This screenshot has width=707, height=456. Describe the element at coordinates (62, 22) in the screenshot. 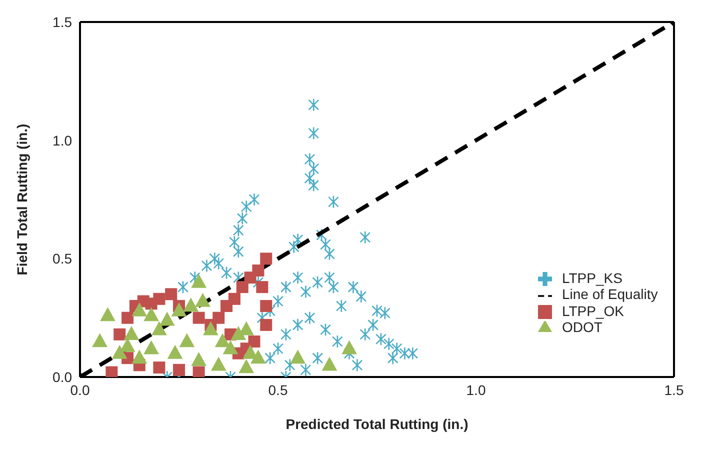

I see `y-tick-label: 1.5` at that location.